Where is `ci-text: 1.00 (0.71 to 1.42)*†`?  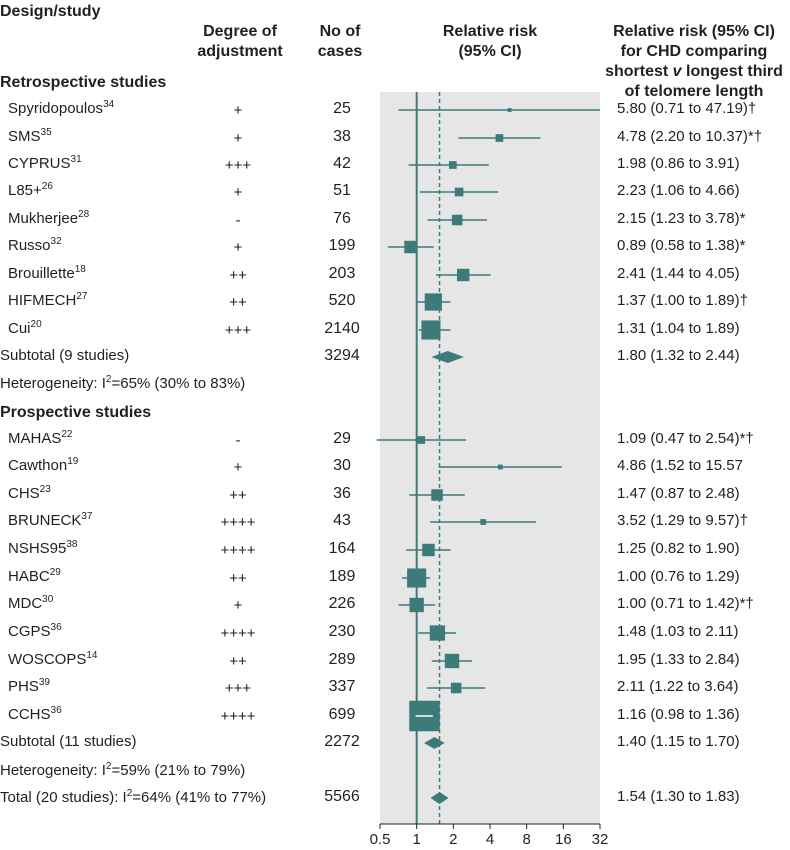 ci-text: 1.00 (0.71 to 1.42)*† is located at coordinates (685, 603).